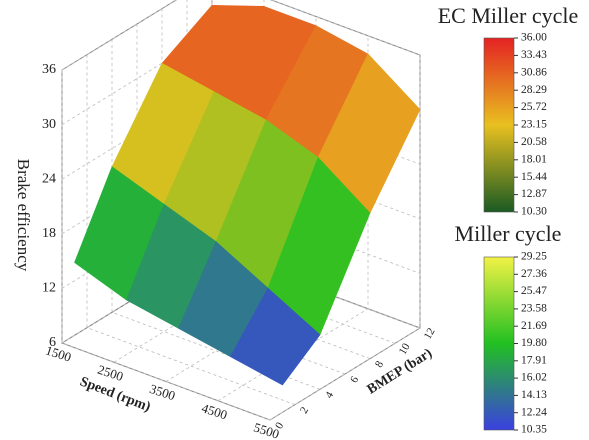 This screenshot has height=440, width=589. What do you see at coordinates (430, 334) in the screenshot?
I see `y-tick-label: 12` at bounding box center [430, 334].